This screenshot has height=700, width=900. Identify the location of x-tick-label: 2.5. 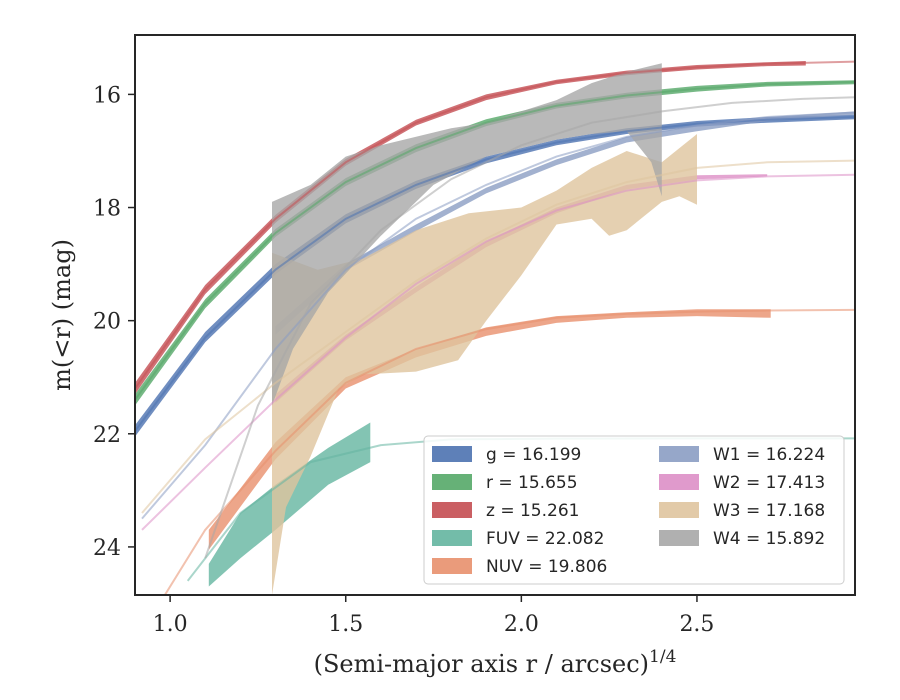
(696, 624).